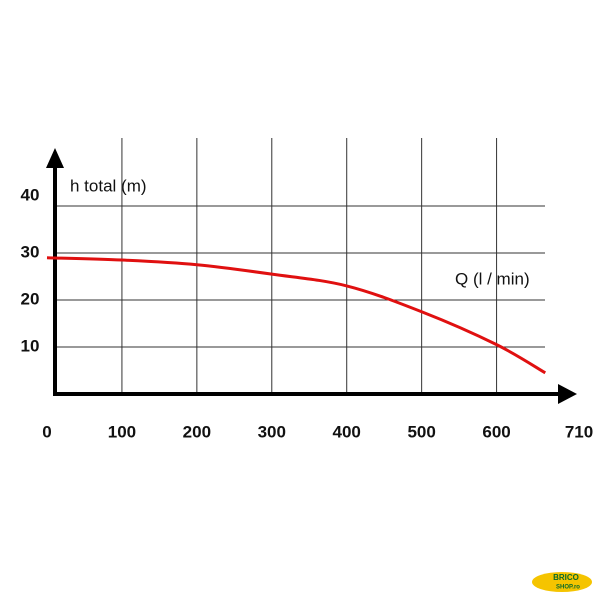 The image size is (600, 600). I want to click on y-tick-label: 10, so click(30, 345).